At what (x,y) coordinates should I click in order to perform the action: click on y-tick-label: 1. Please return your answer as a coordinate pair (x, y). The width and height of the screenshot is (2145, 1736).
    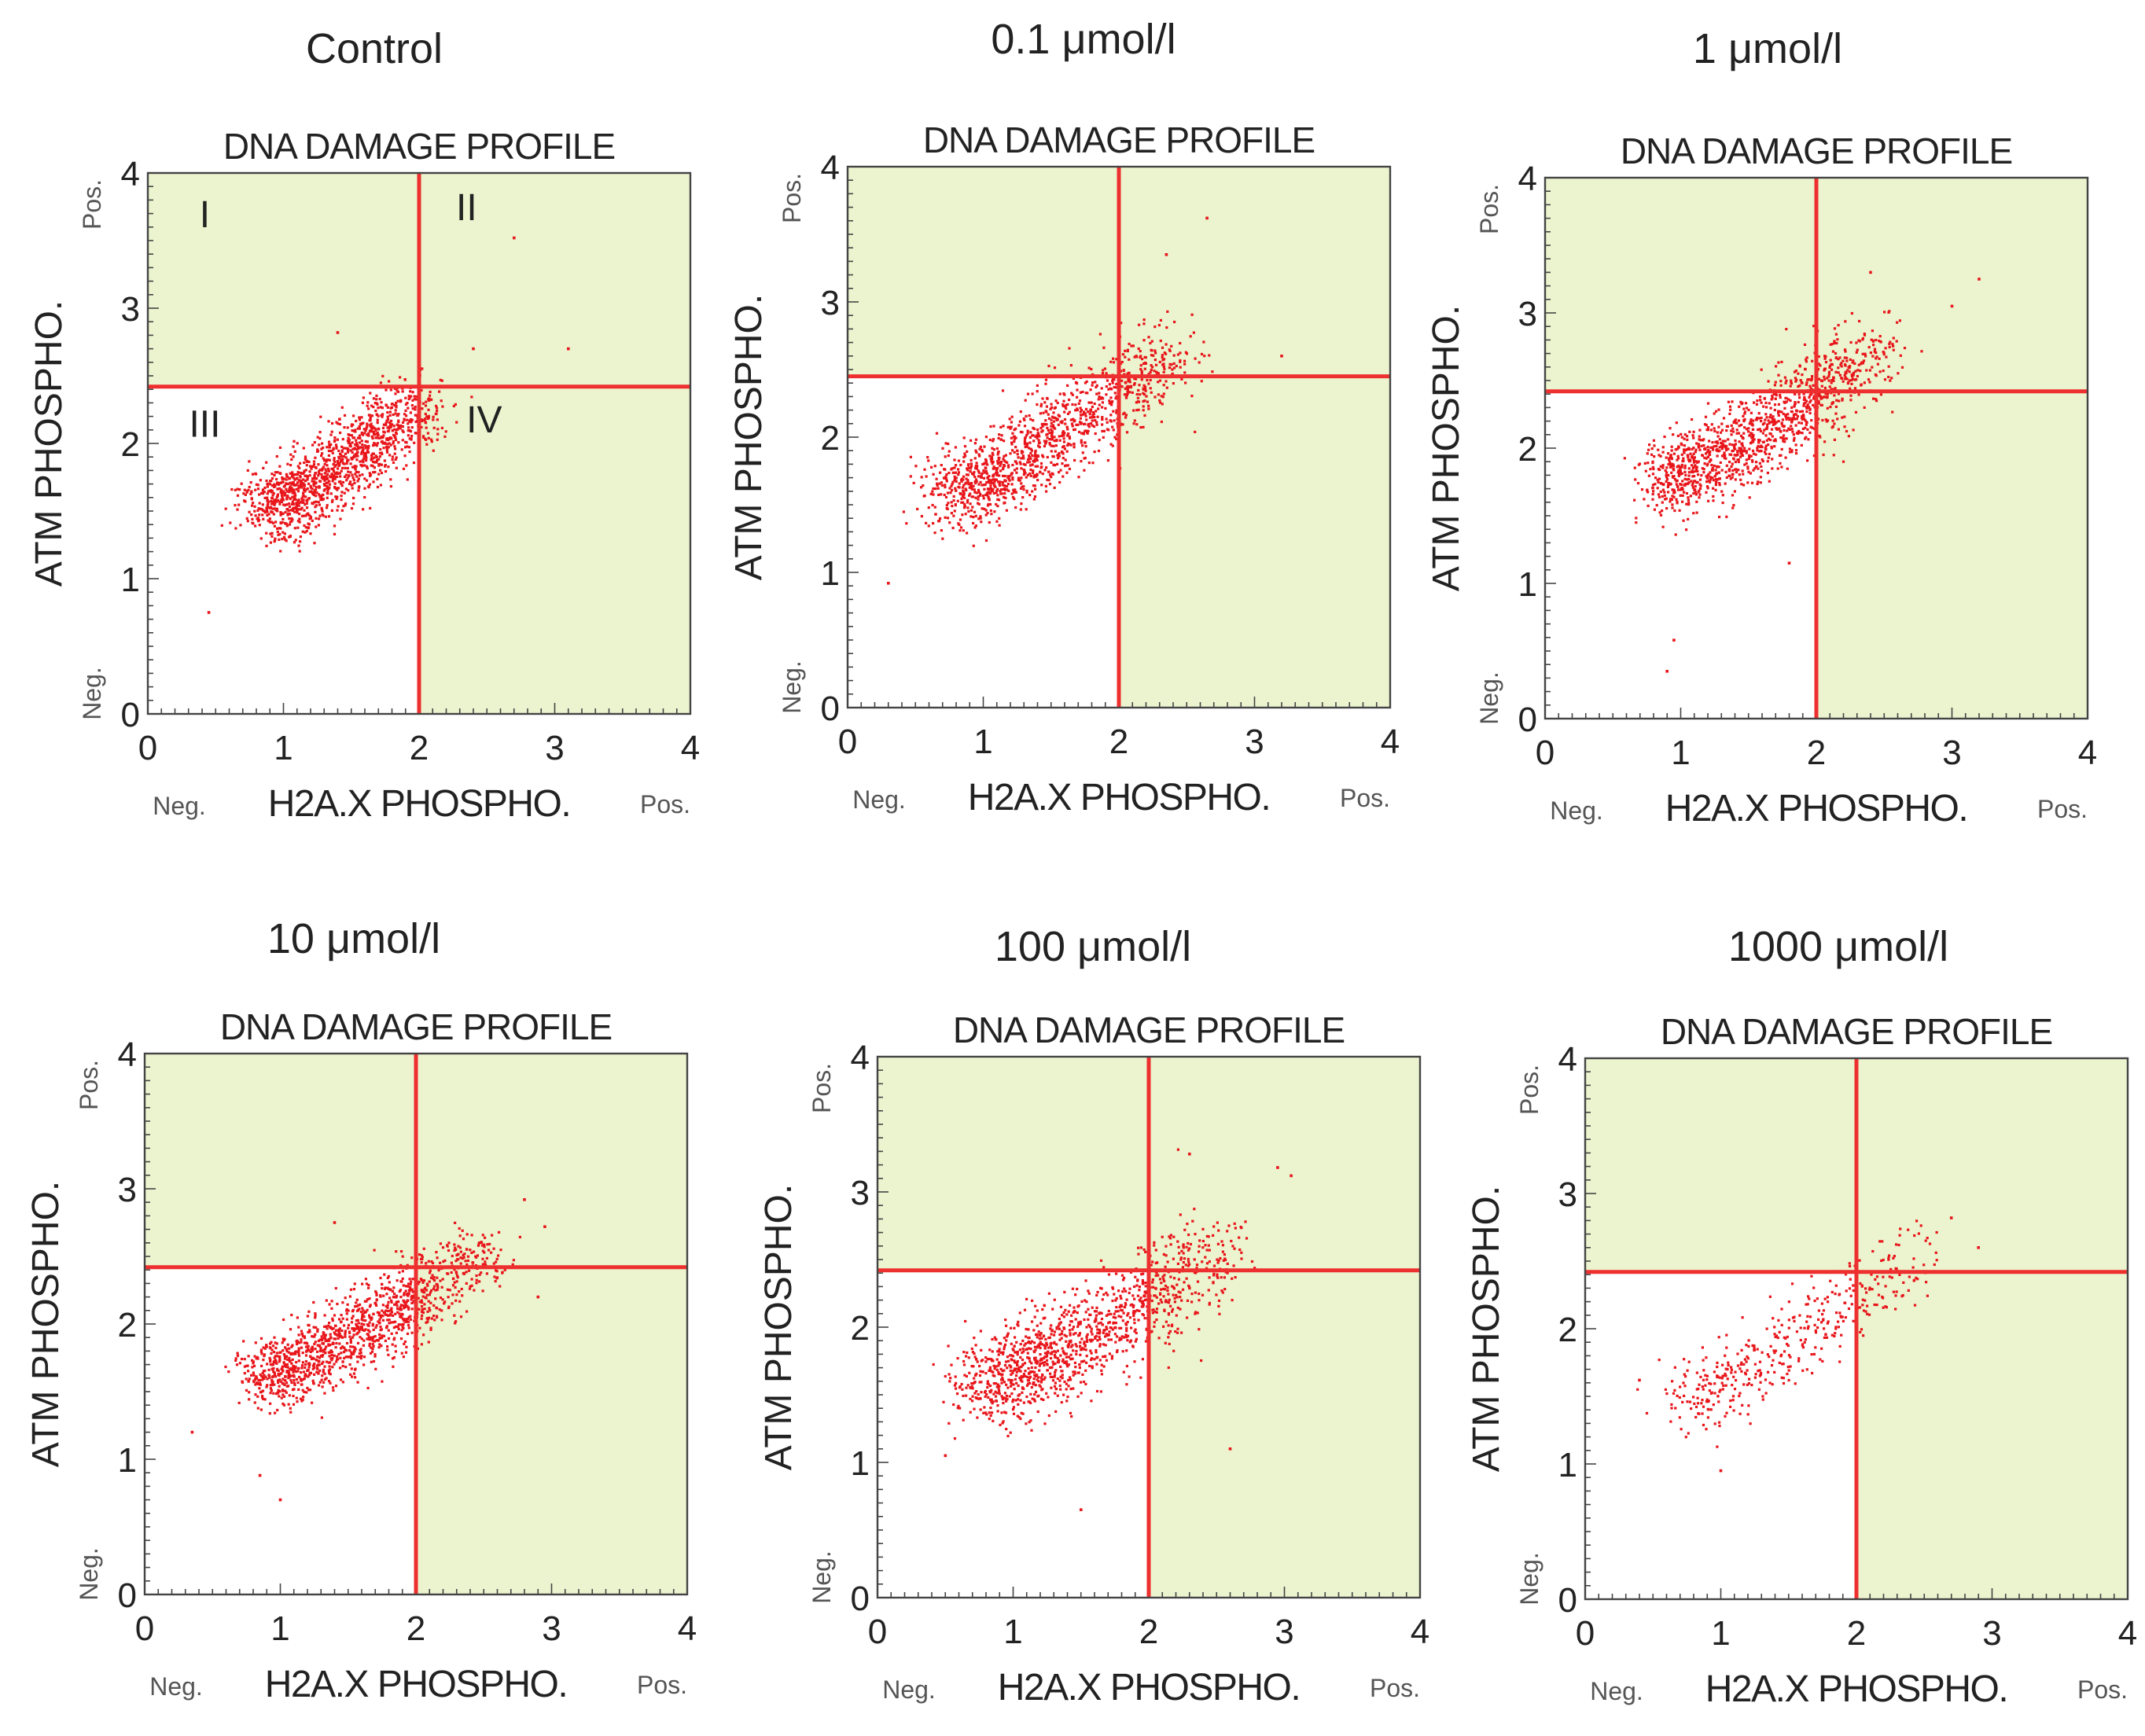
    Looking at the image, I should click on (830, 573).